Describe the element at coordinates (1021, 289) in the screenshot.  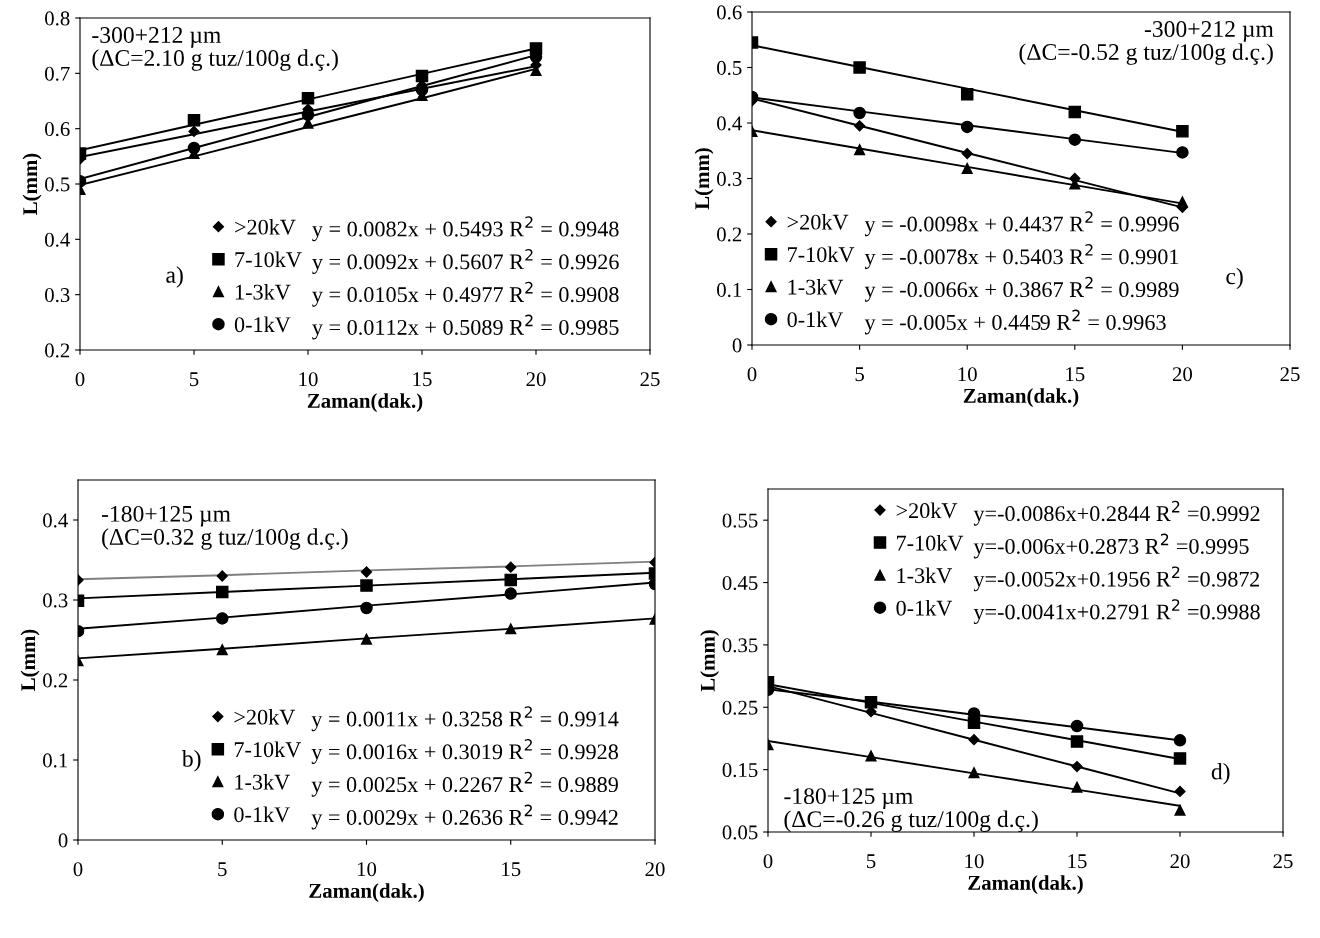
I see `annotation: y = -0.0066x + 0.3867 R$^{2}$ = 0.9989` at that location.